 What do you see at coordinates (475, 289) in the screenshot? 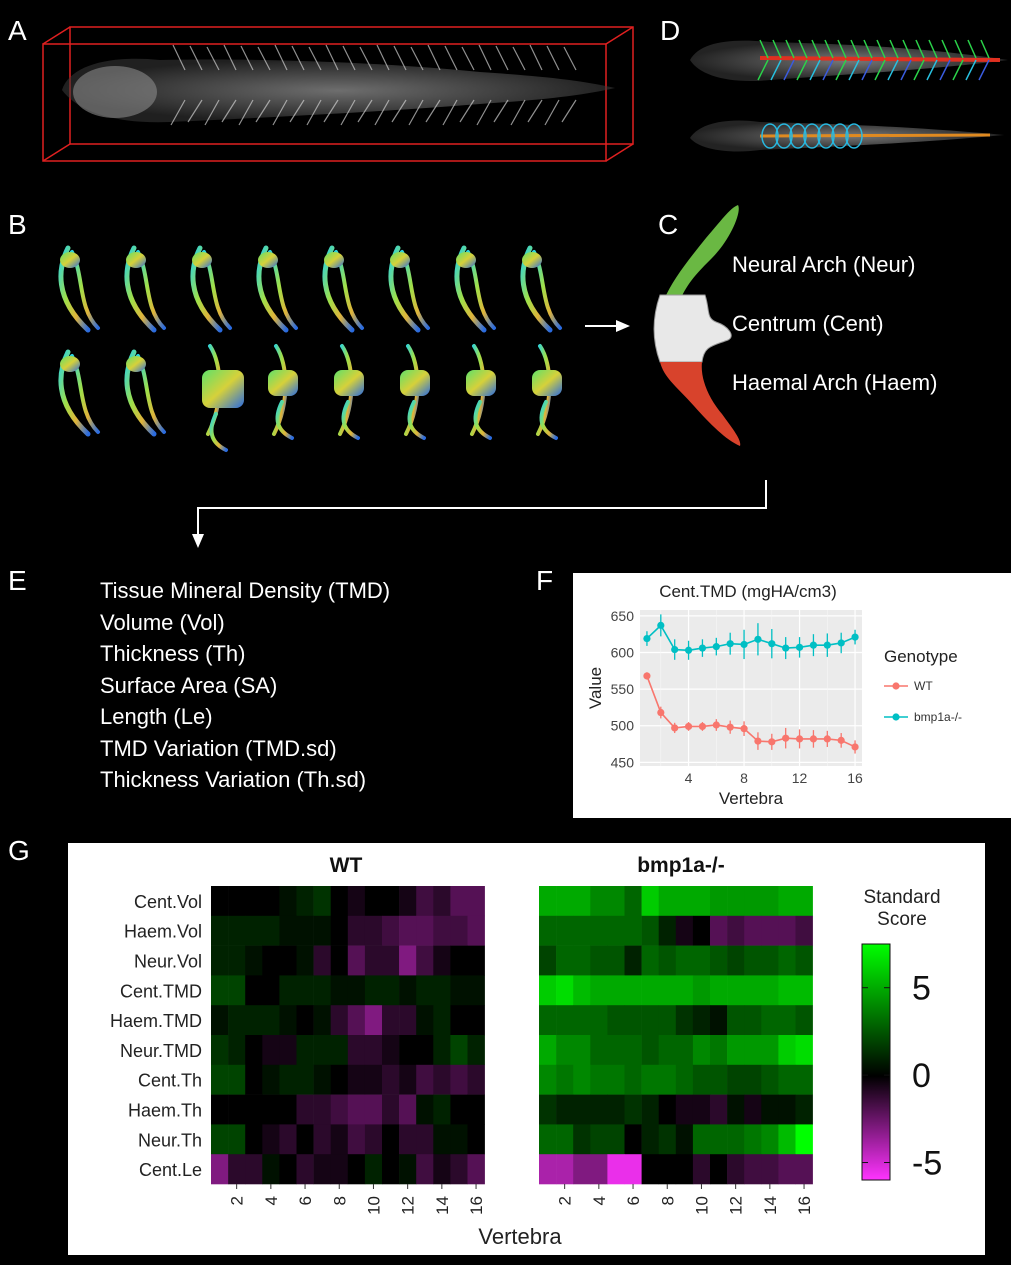
I see `vertebra-render` at bounding box center [475, 289].